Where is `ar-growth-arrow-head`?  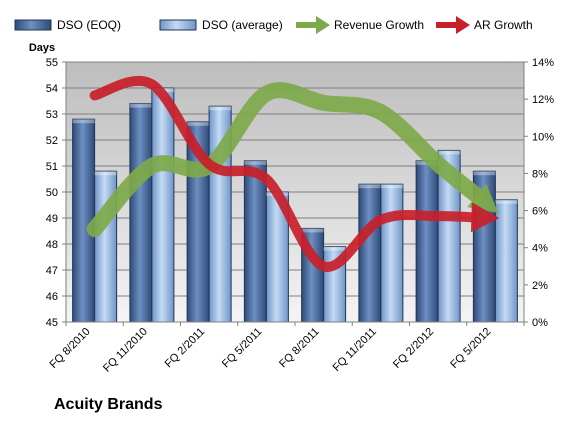
ar-growth-arrow-head is located at coordinates (485, 217).